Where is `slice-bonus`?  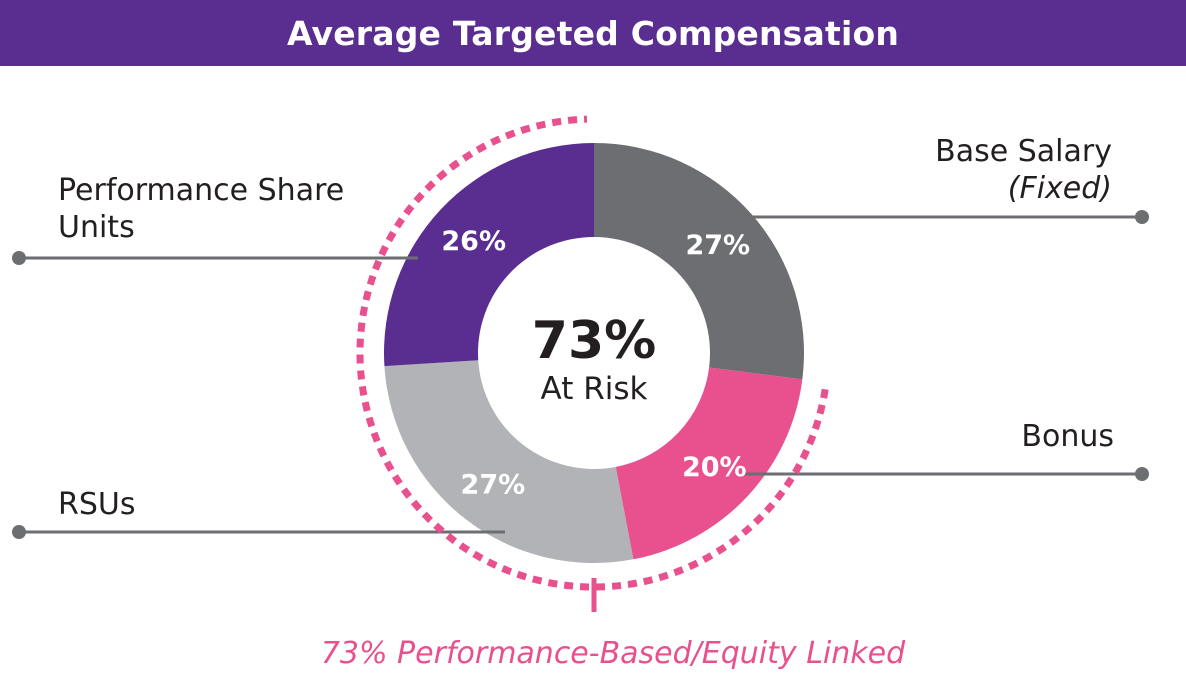 slice-bonus is located at coordinates (709, 463).